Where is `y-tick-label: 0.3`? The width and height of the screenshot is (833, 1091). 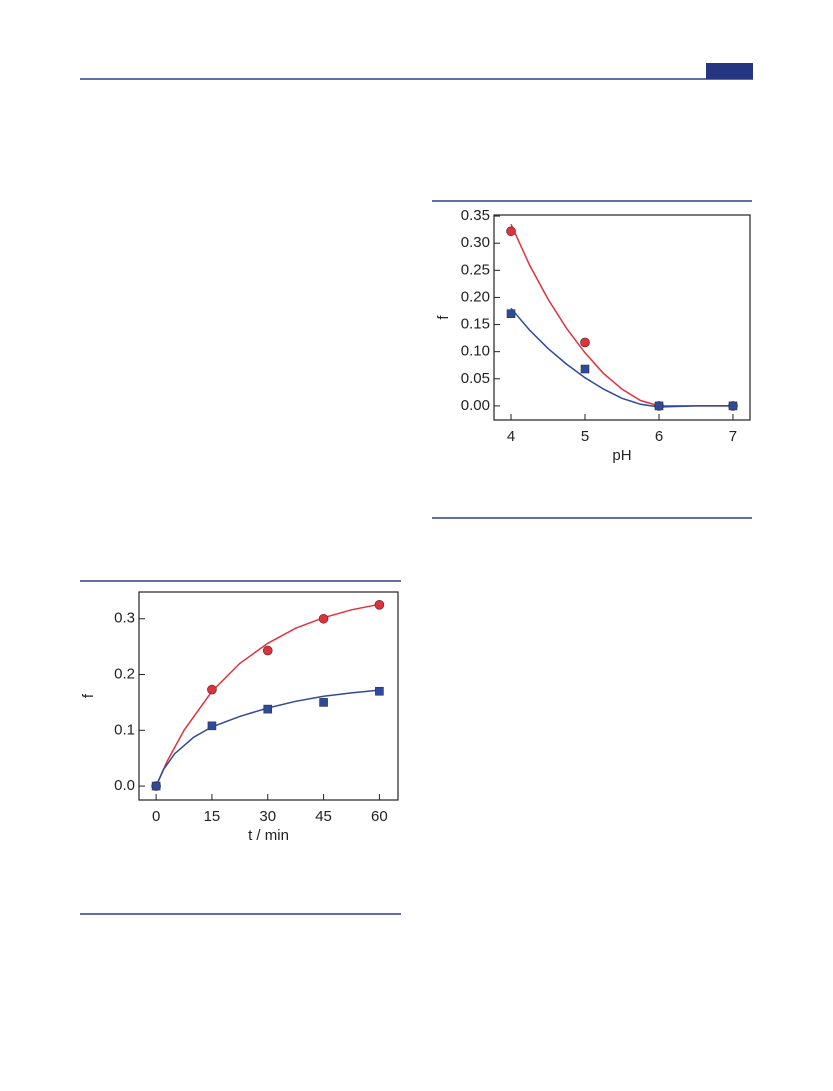 y-tick-label: 0.3 is located at coordinates (124, 618).